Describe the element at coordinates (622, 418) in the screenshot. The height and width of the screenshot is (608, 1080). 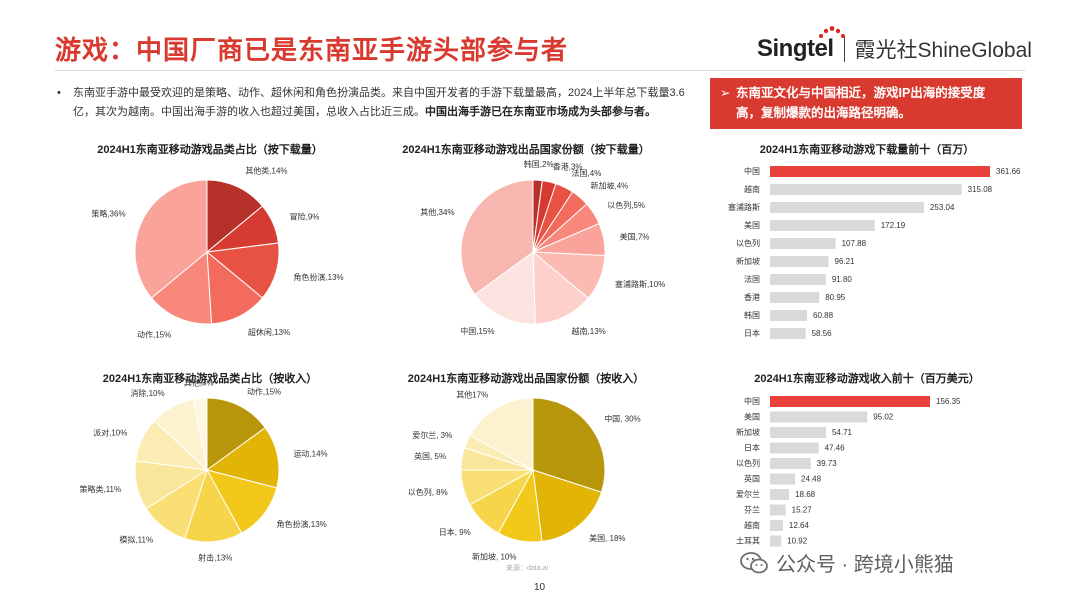
I see `pie-label: 中国, 30%` at that location.